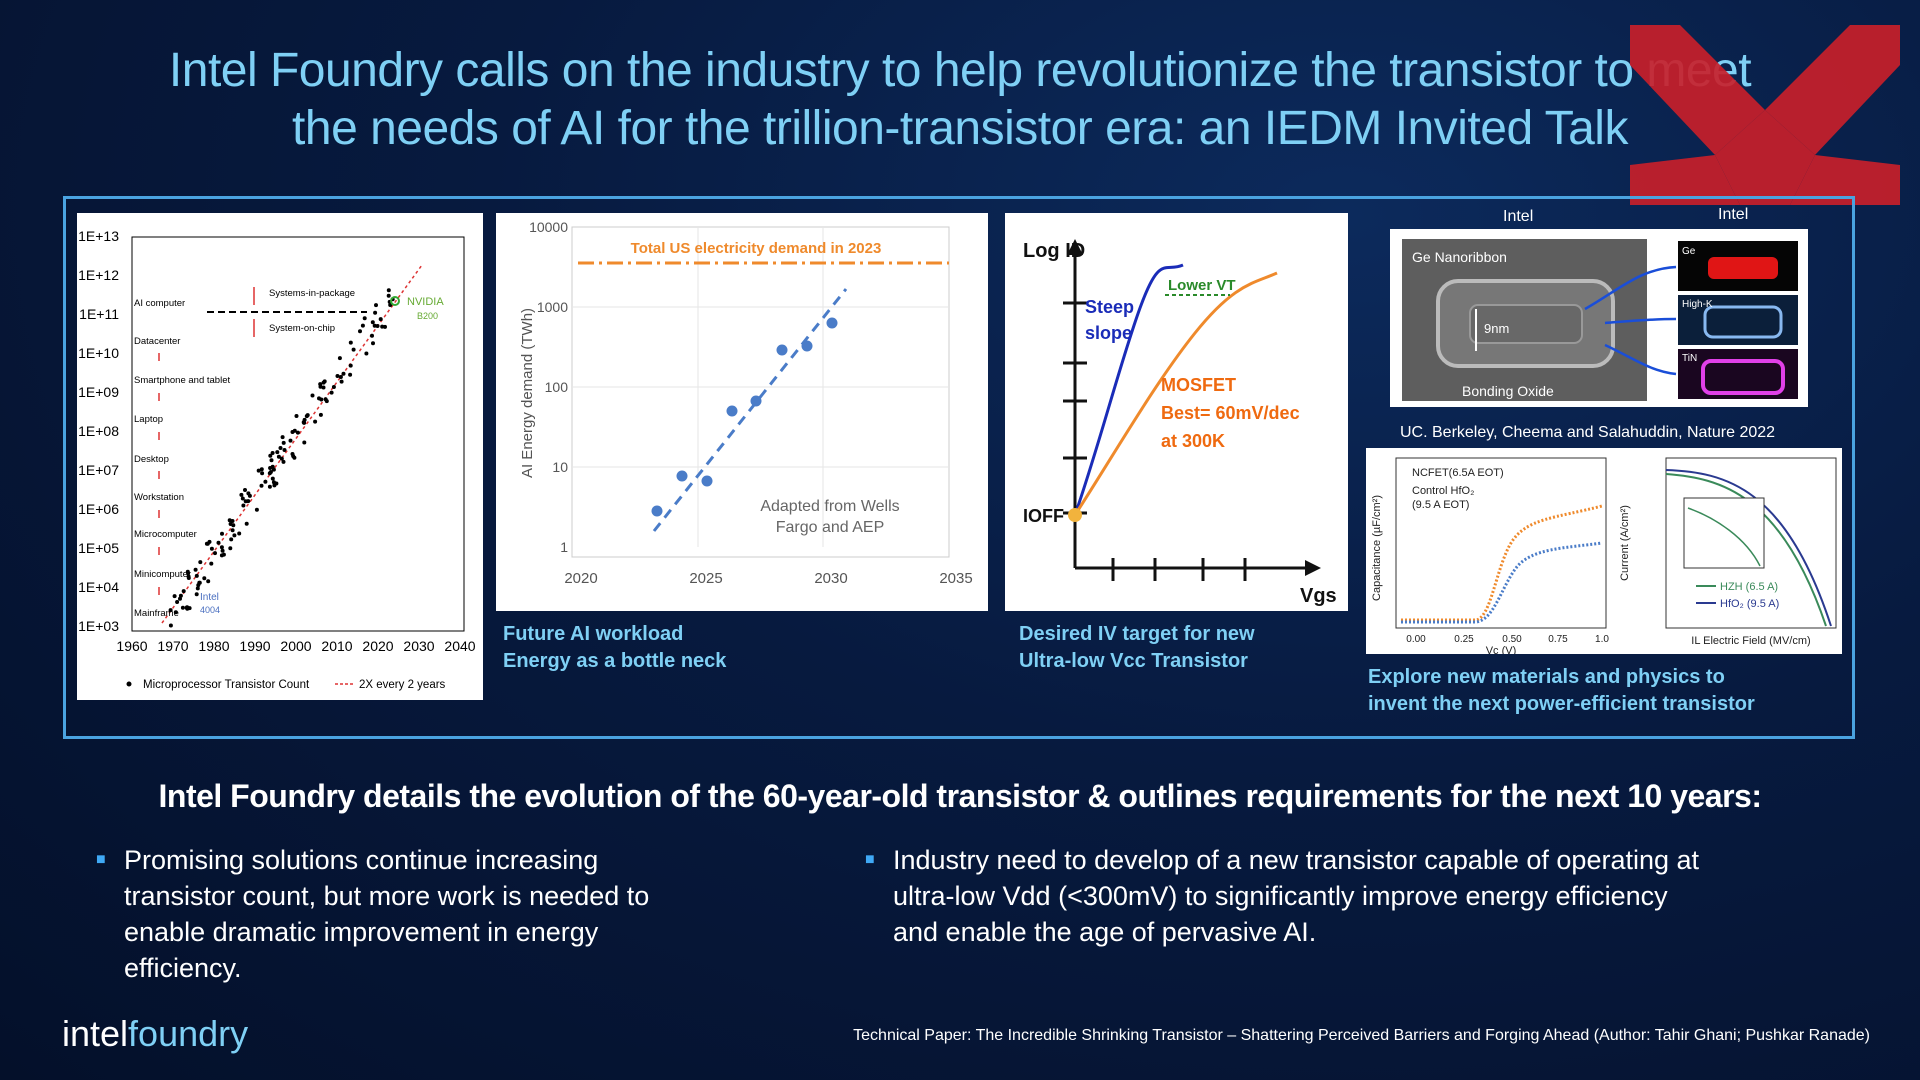 Image resolution: width=1920 pixels, height=1080 pixels. What do you see at coordinates (1518, 216) in the screenshot?
I see `intel-label-left: Intel` at bounding box center [1518, 216].